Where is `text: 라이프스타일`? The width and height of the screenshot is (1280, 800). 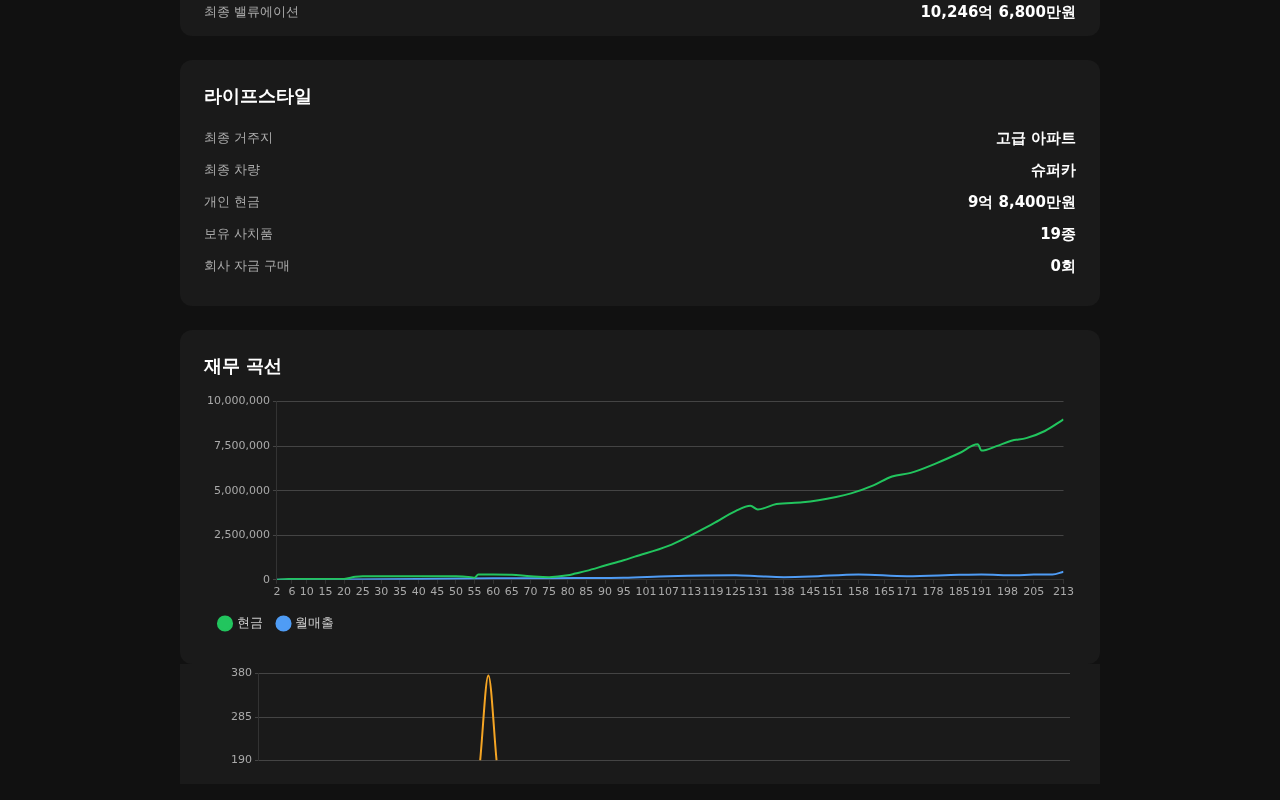 text: 라이프스타일 is located at coordinates (258, 96).